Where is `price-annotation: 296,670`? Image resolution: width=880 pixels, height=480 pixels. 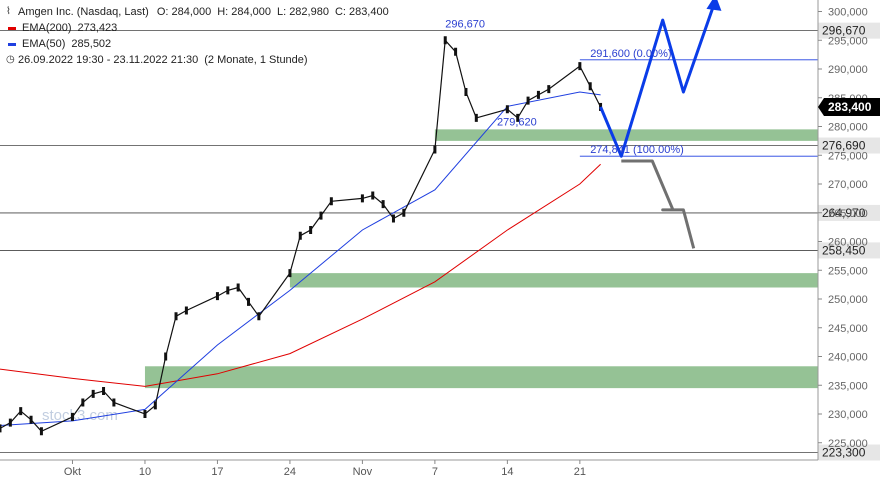
price-annotation: 296,670 is located at coordinates (465, 25).